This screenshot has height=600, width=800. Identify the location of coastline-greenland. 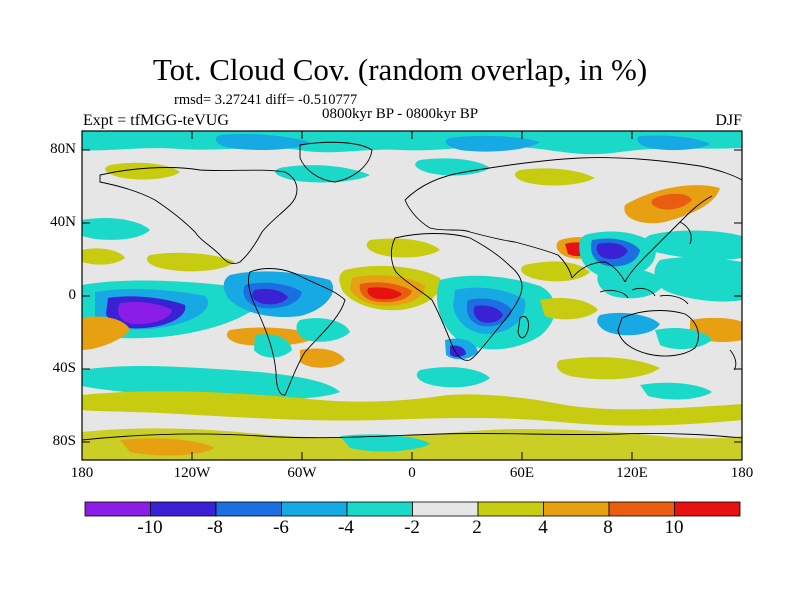
(336, 162).